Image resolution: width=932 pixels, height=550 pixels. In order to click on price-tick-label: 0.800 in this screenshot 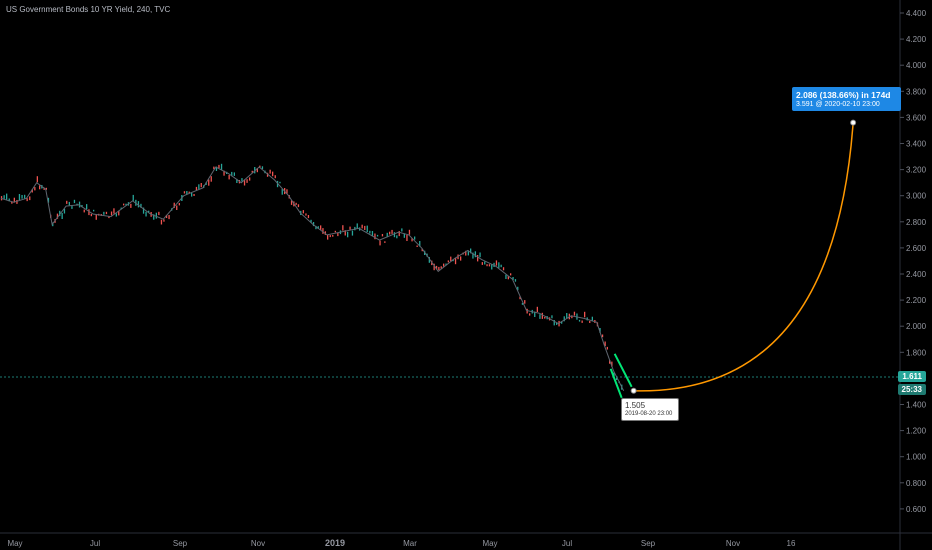, I will do `click(916, 483)`.